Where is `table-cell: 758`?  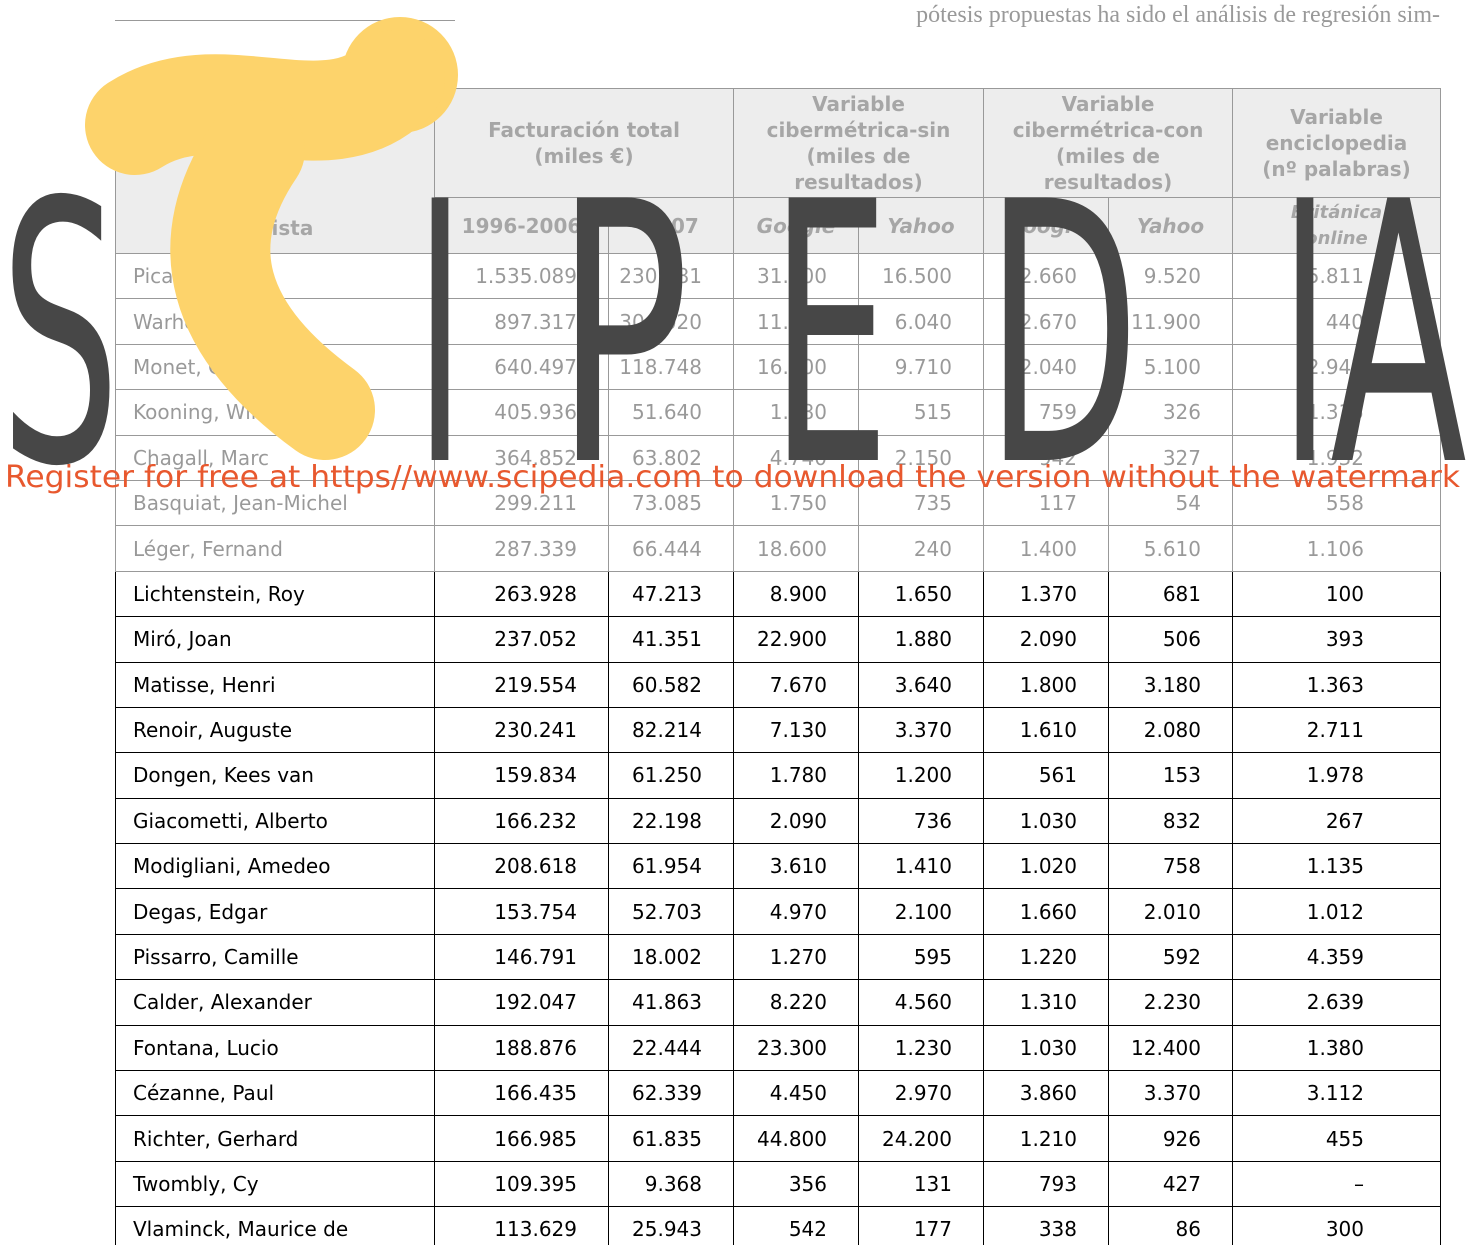 table-cell: 758 is located at coordinates (1170, 866).